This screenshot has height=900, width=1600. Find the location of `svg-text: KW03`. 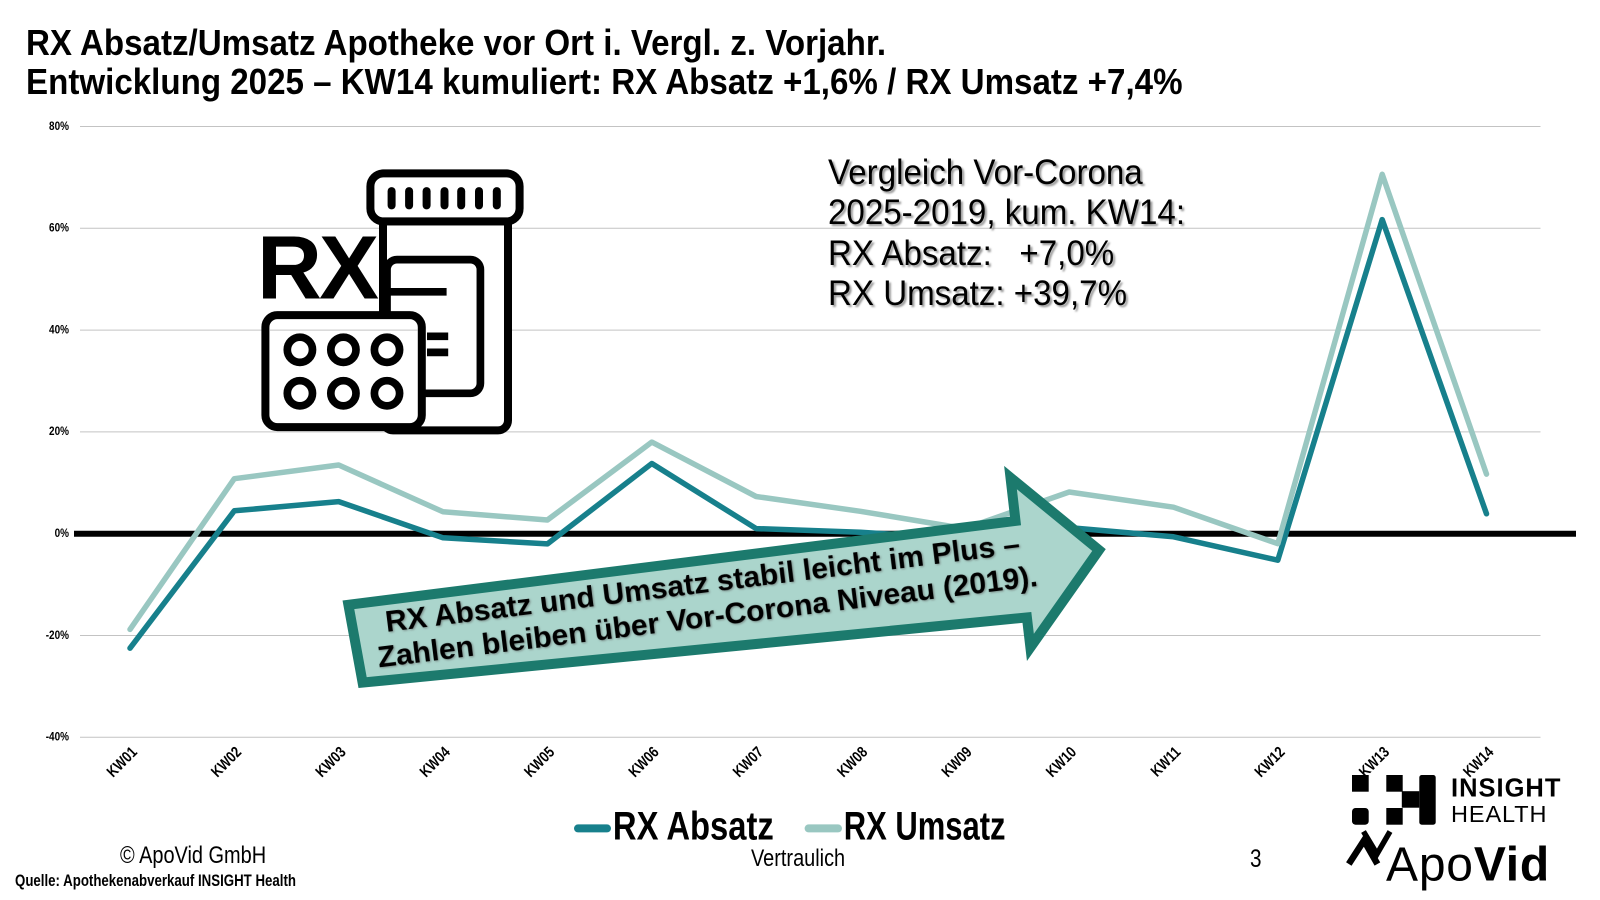

svg-text: KW03 is located at coordinates (330, 762).